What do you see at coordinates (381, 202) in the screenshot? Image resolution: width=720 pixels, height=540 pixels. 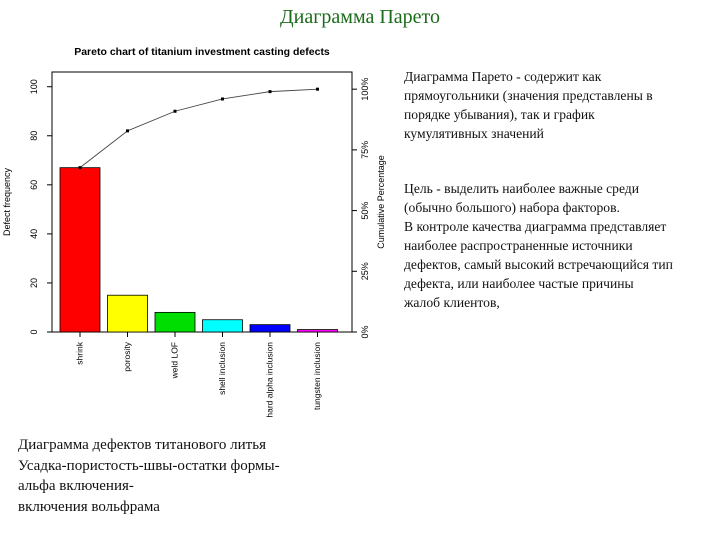 I see `y2-axis-label: Cumulative Percentage` at bounding box center [381, 202].